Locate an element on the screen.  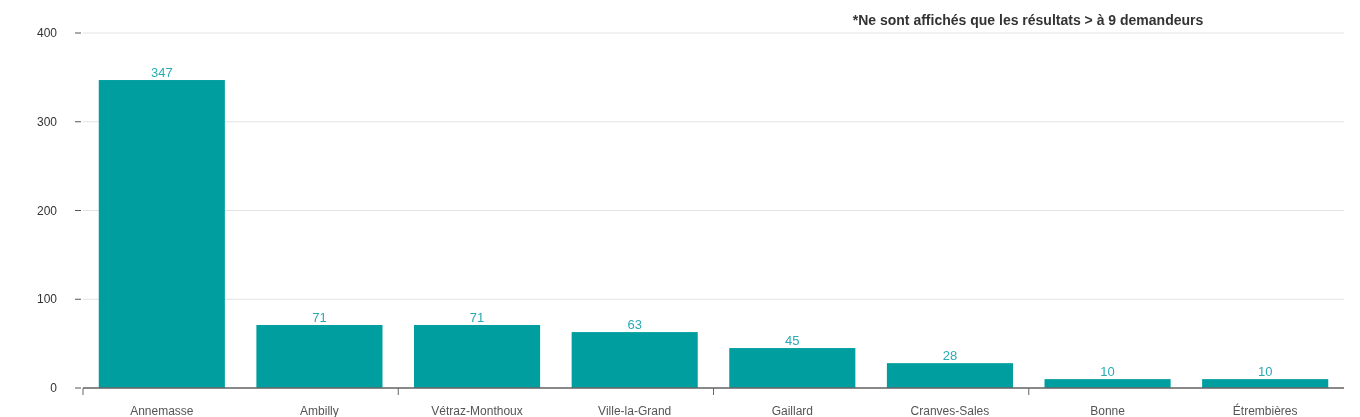
x-tick-label: Bonne is located at coordinates (1108, 410).